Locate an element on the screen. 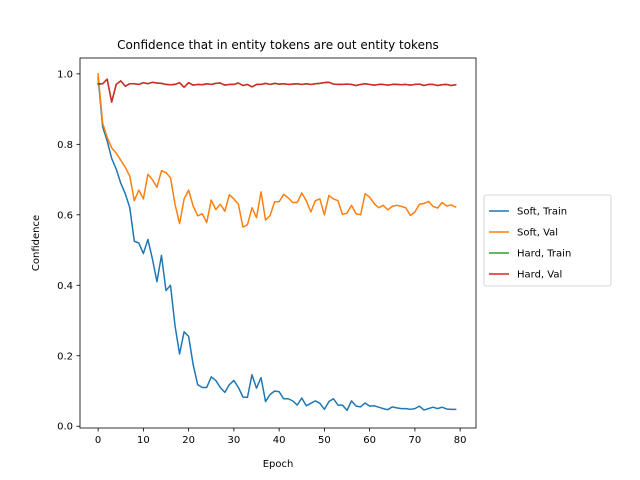 The height and width of the screenshot is (480, 640). x-tick-label: 80 is located at coordinates (460, 440).